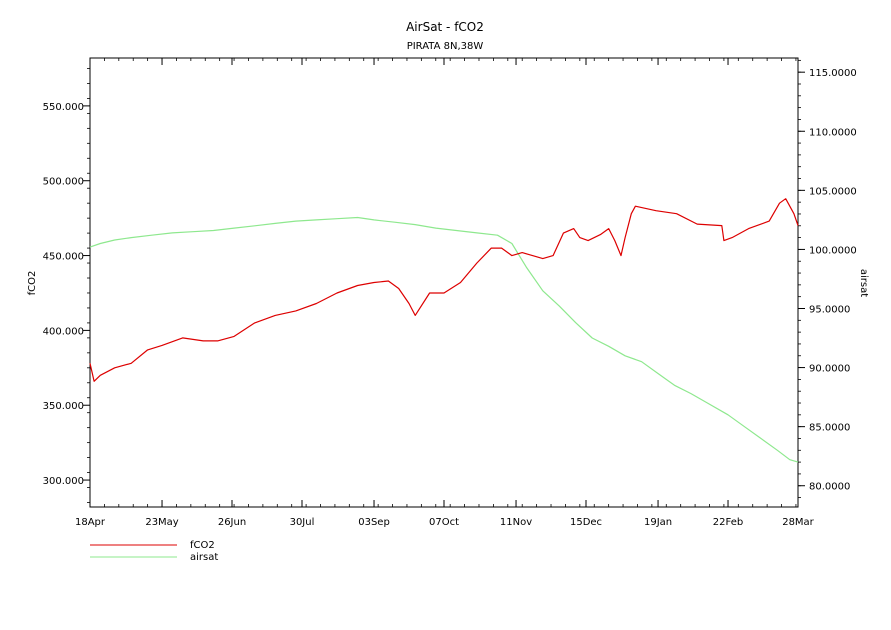  I want to click on x-tick-label: 30Jul, so click(302, 522).